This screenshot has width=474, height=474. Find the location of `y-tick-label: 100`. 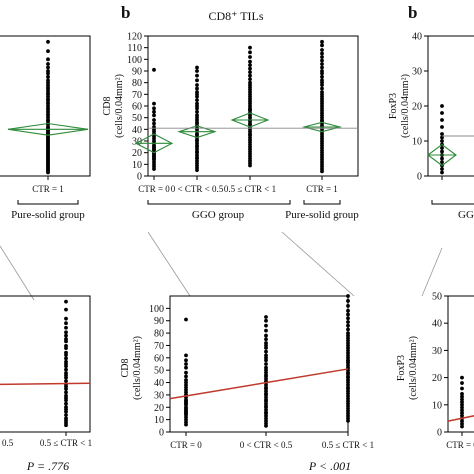

y-tick-label: 100 is located at coordinates (134, 60).